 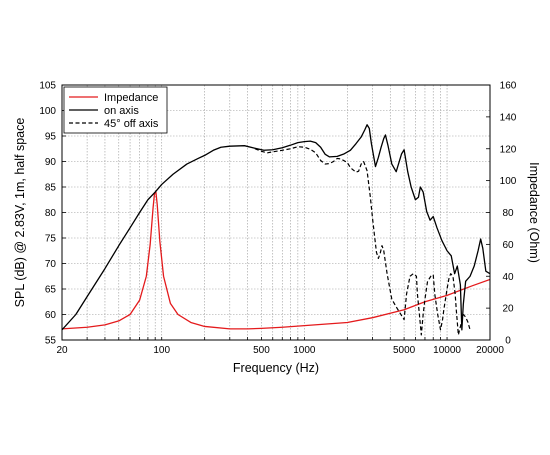 What do you see at coordinates (161, 350) in the screenshot?
I see `x-tick-label: 100` at bounding box center [161, 350].